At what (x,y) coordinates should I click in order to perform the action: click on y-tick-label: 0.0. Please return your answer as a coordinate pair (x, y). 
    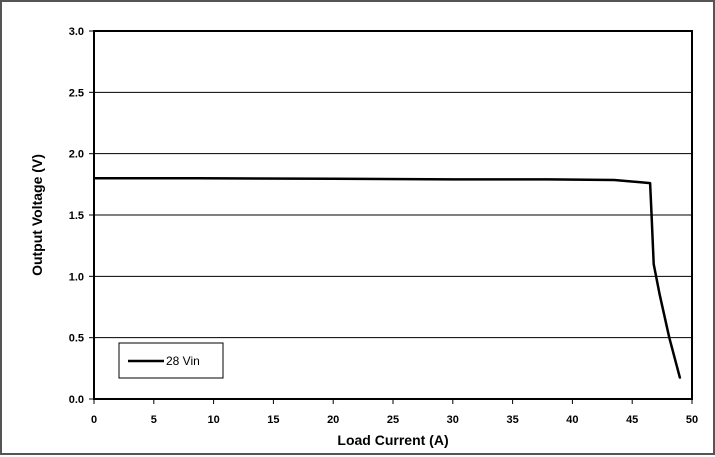
    Looking at the image, I should click on (76, 400).